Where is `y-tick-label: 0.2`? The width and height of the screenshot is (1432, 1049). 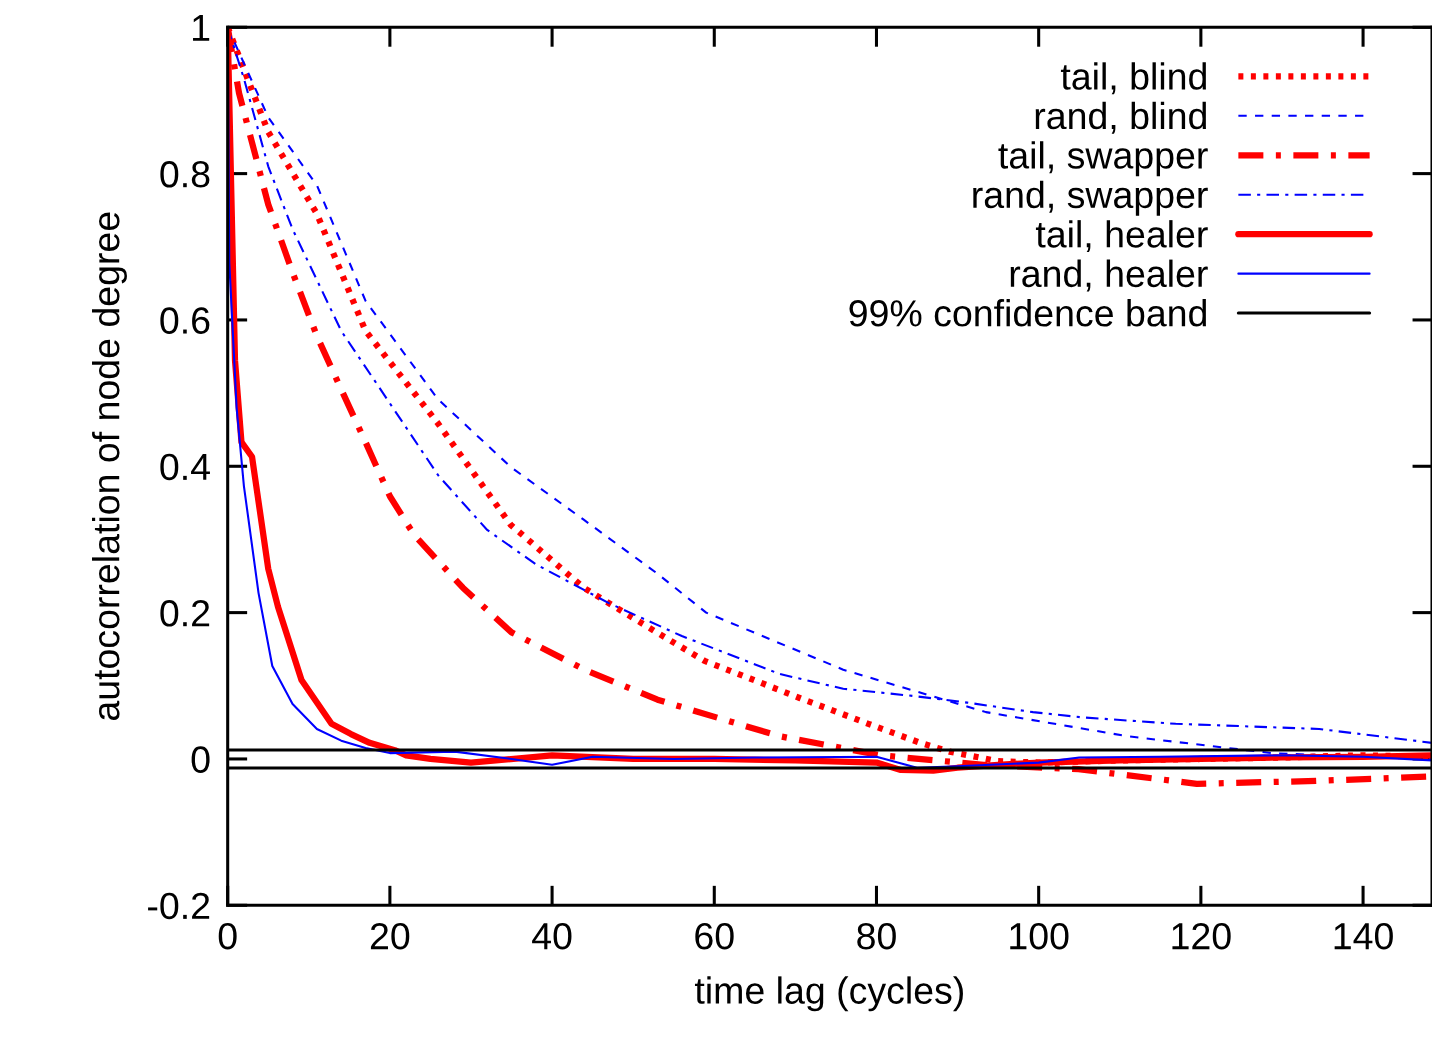 y-tick-label: 0.2 is located at coordinates (185, 613).